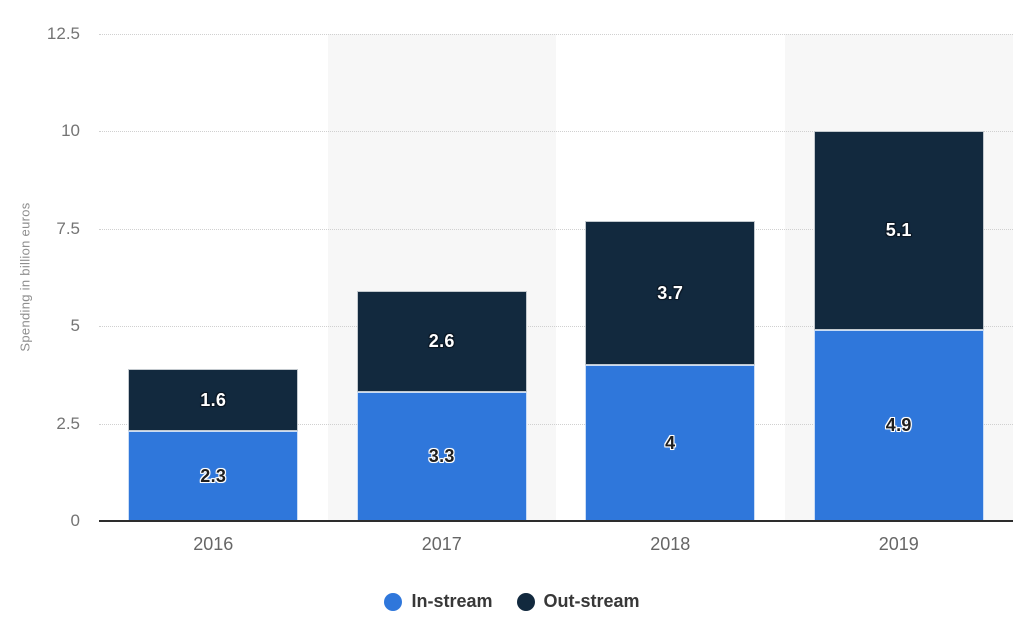  I want to click on bar-2016-in-stream: 2.3, so click(213, 476).